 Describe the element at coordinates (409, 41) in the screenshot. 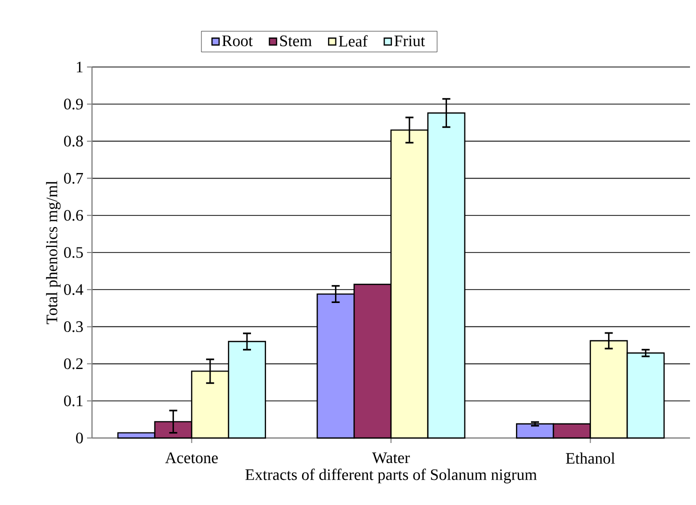

I see `legend-label: Friut` at that location.